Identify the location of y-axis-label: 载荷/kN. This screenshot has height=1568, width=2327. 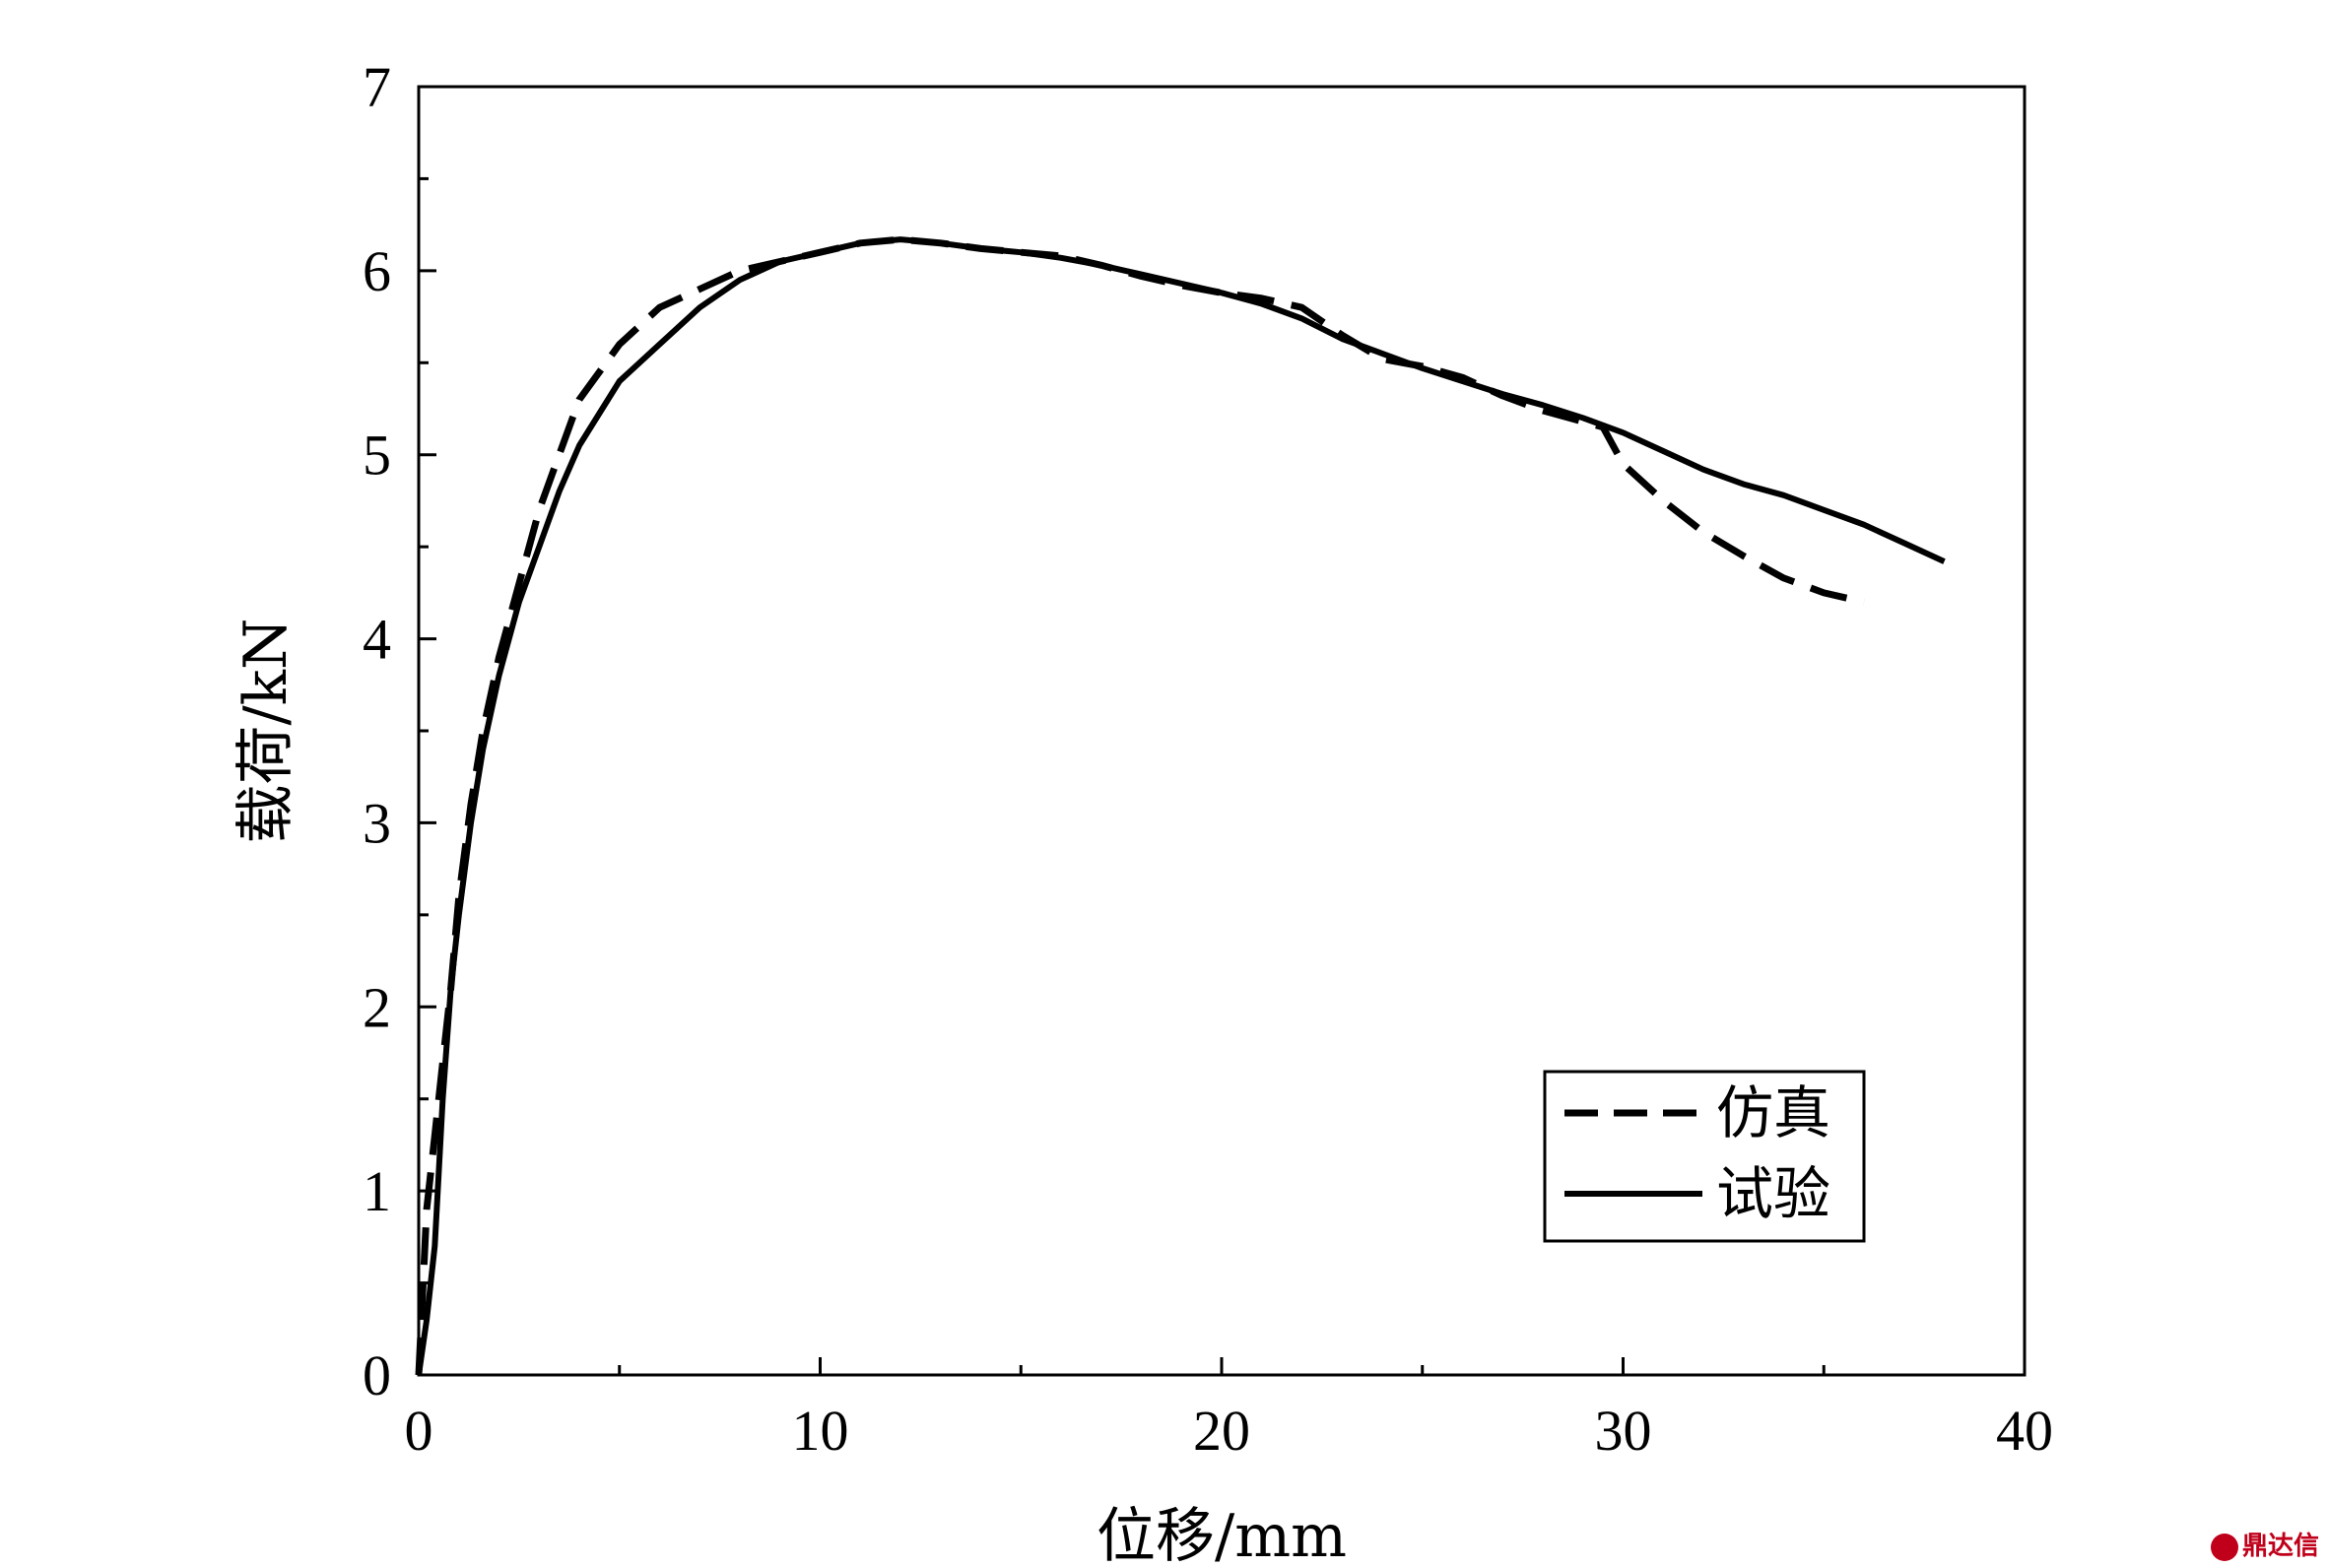
(266, 731).